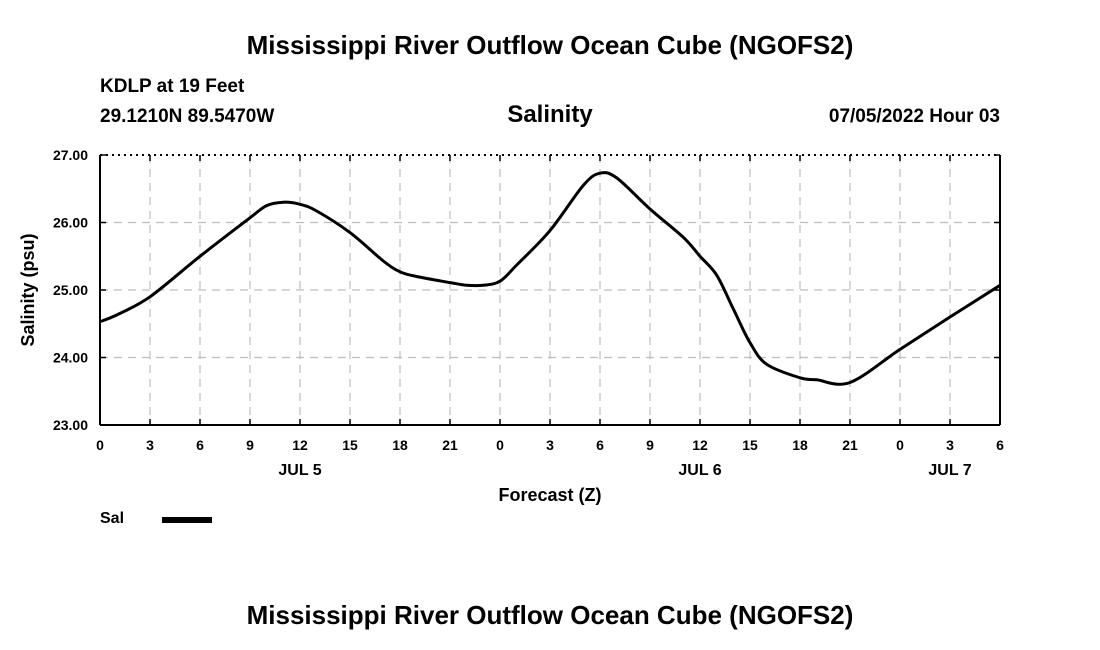 Image resolution: width=1100 pixels, height=650 pixels. I want to click on coordinates-label: 29.1210N 89.5470W, so click(187, 116).